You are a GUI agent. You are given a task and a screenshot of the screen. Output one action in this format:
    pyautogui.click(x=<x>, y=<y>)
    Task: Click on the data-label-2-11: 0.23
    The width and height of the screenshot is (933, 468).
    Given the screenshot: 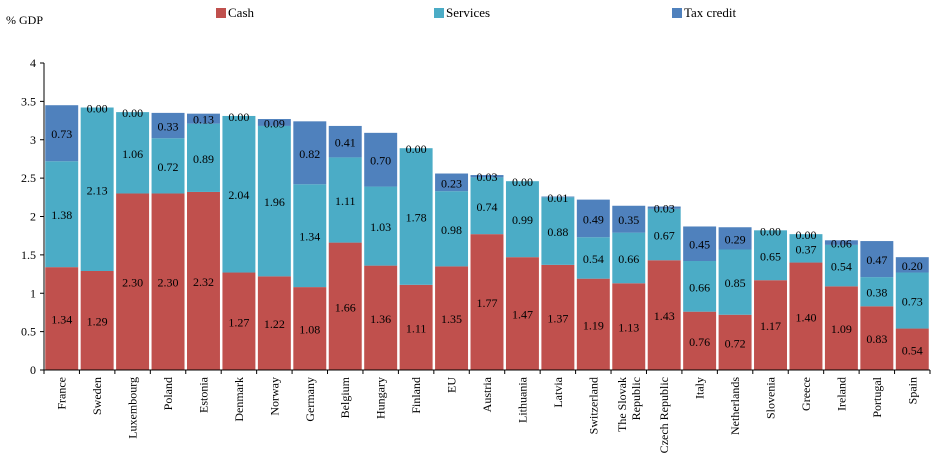 What is the action you would take?
    pyautogui.click(x=451, y=183)
    